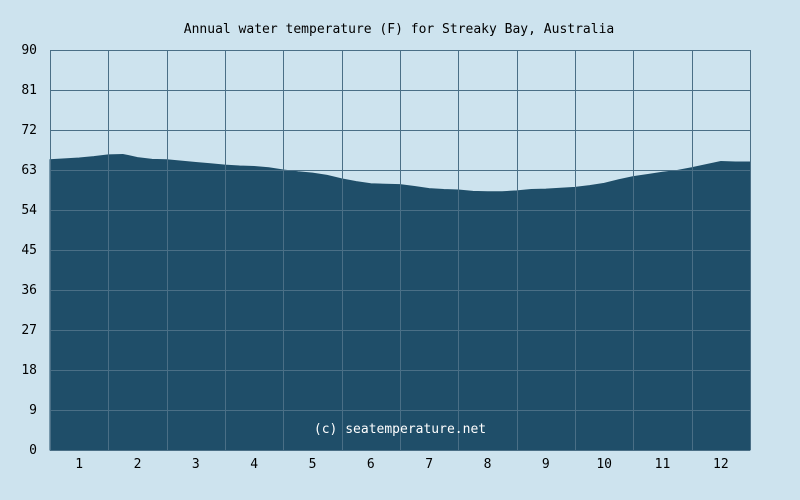 The image size is (800, 500). I want to click on y-axis: 0 9 18 27 36 45 54 63 72 81 90, so click(29, 250).